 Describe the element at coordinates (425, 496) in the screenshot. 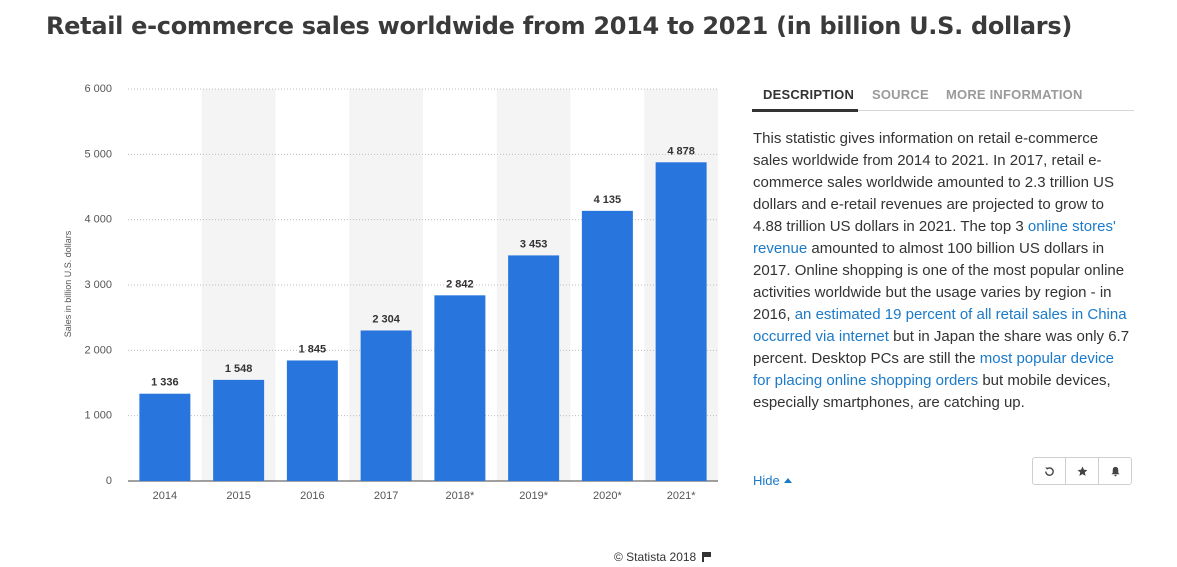

I see `x-axis-ticks: 2014 2015 2016 2017 2018* 2019* 2020* 2021*` at that location.